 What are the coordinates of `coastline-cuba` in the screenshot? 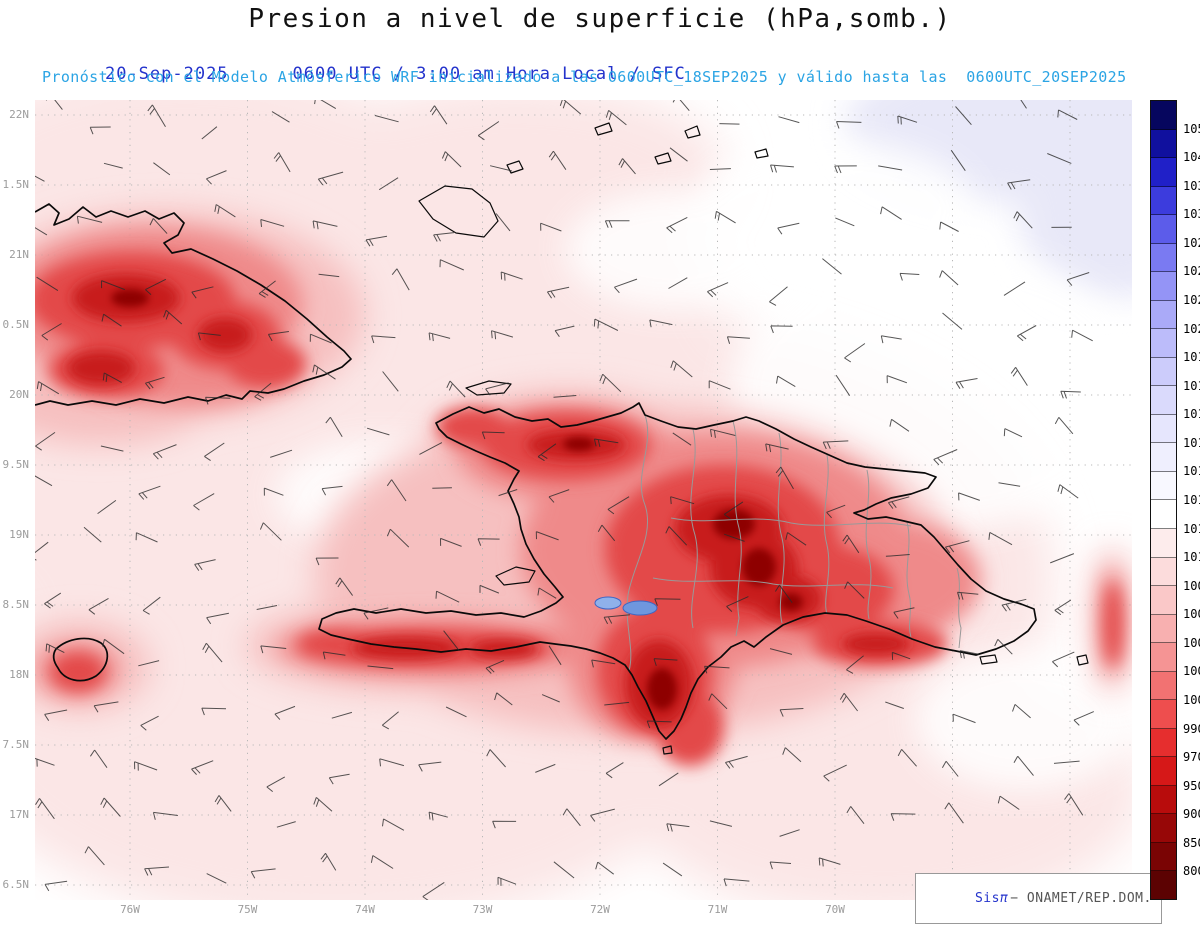 It's located at (193, 304).